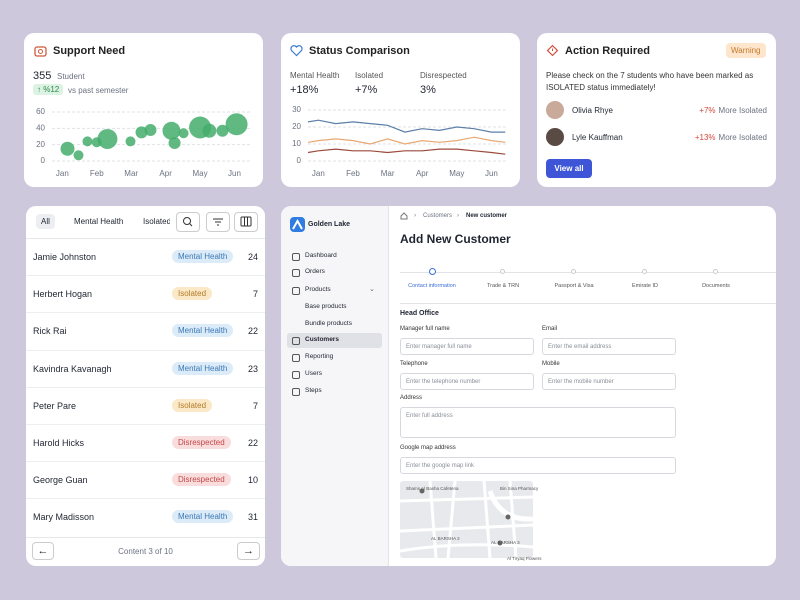  Describe the element at coordinates (569, 168) in the screenshot. I see `view-all-button: View all` at that location.